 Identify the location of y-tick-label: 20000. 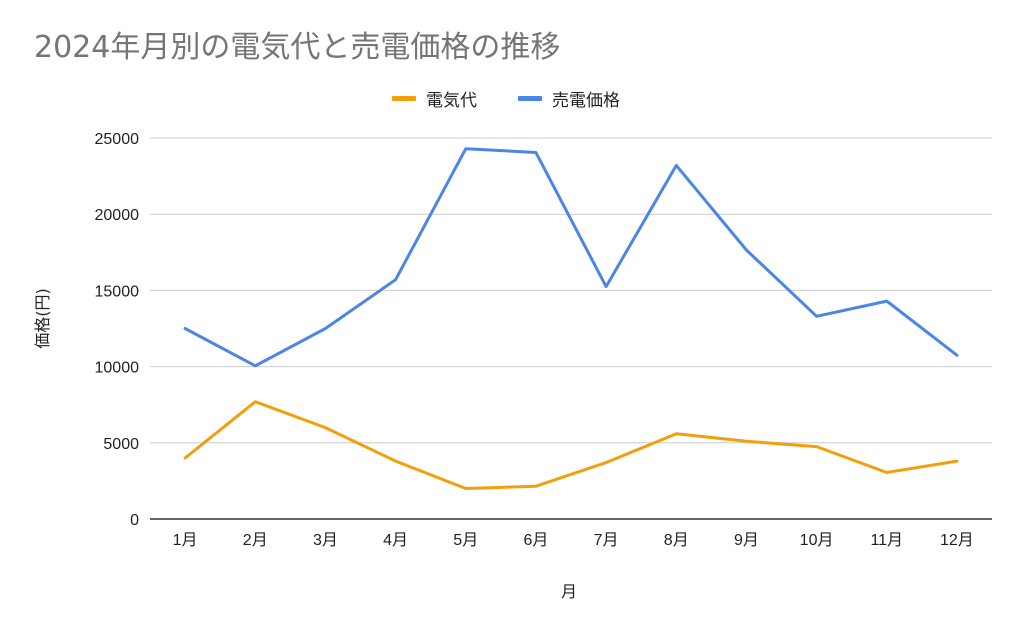
(117, 215).